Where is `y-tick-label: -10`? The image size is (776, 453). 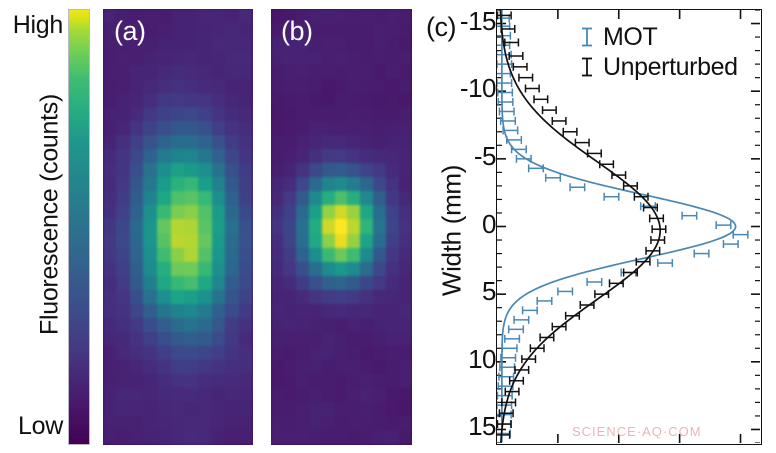 y-tick-label: -10 is located at coordinates (478, 88).